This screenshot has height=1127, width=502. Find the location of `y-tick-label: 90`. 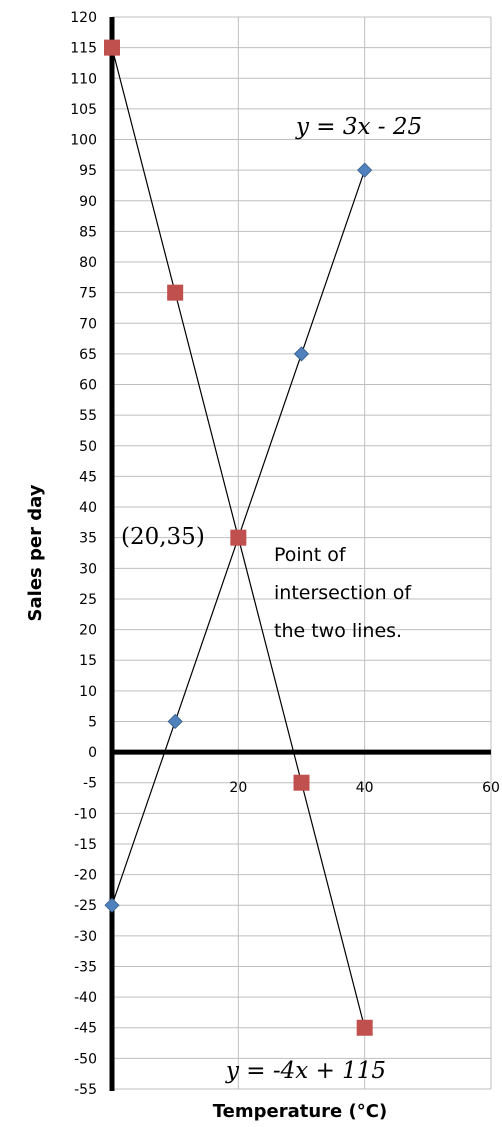

y-tick-label: 90 is located at coordinates (88, 202).